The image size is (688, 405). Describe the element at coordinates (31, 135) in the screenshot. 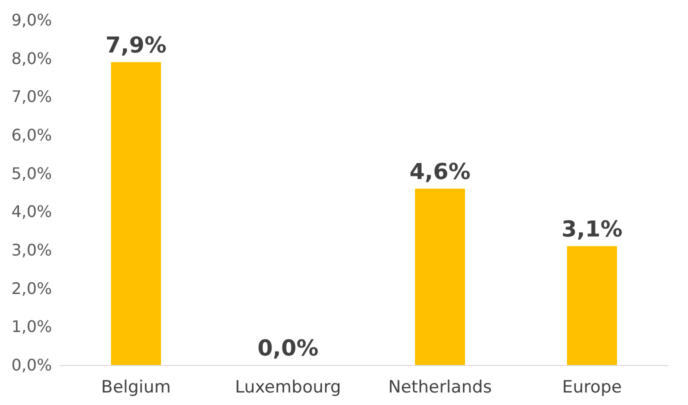

I see `y-tick-label: 6,0%` at that location.